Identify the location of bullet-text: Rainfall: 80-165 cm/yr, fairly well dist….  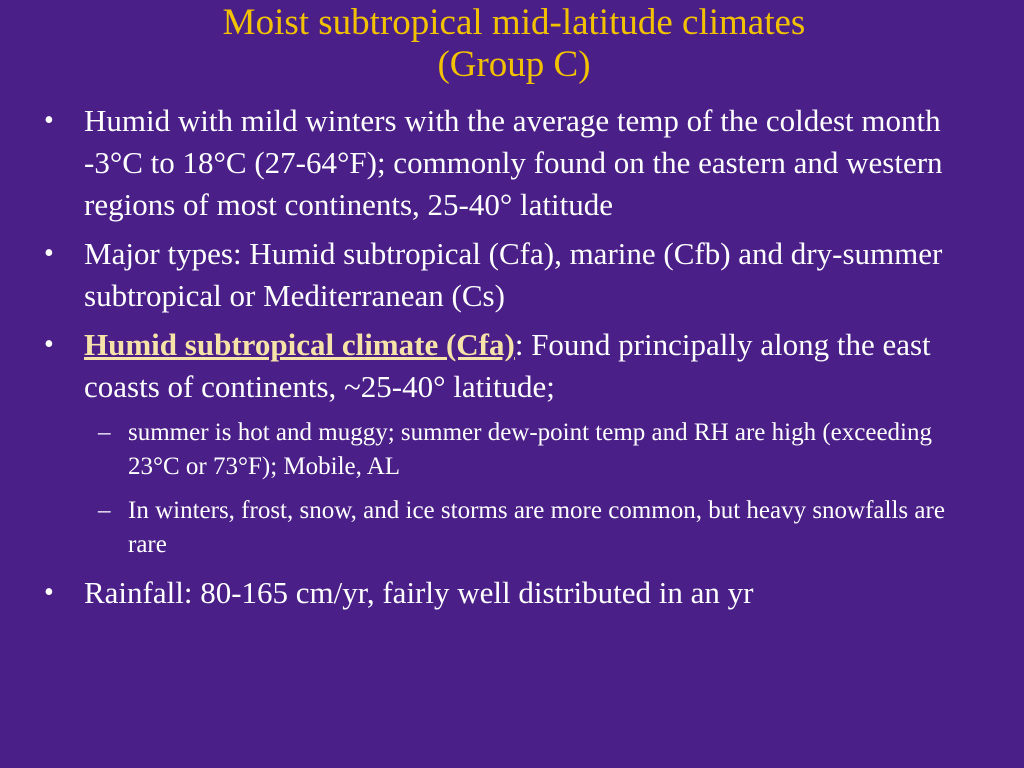
(419, 592).